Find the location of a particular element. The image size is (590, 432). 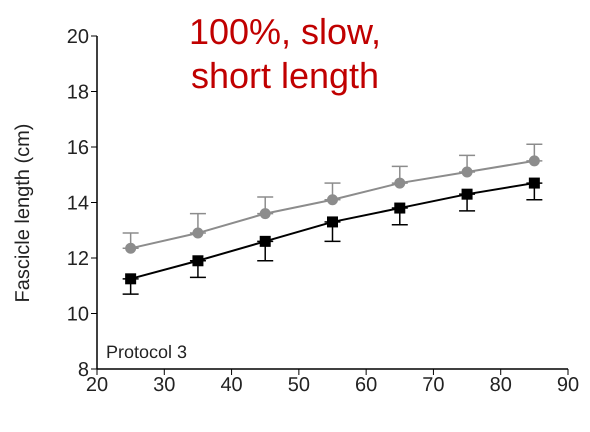

x-tick-label: 80 is located at coordinates (501, 385).